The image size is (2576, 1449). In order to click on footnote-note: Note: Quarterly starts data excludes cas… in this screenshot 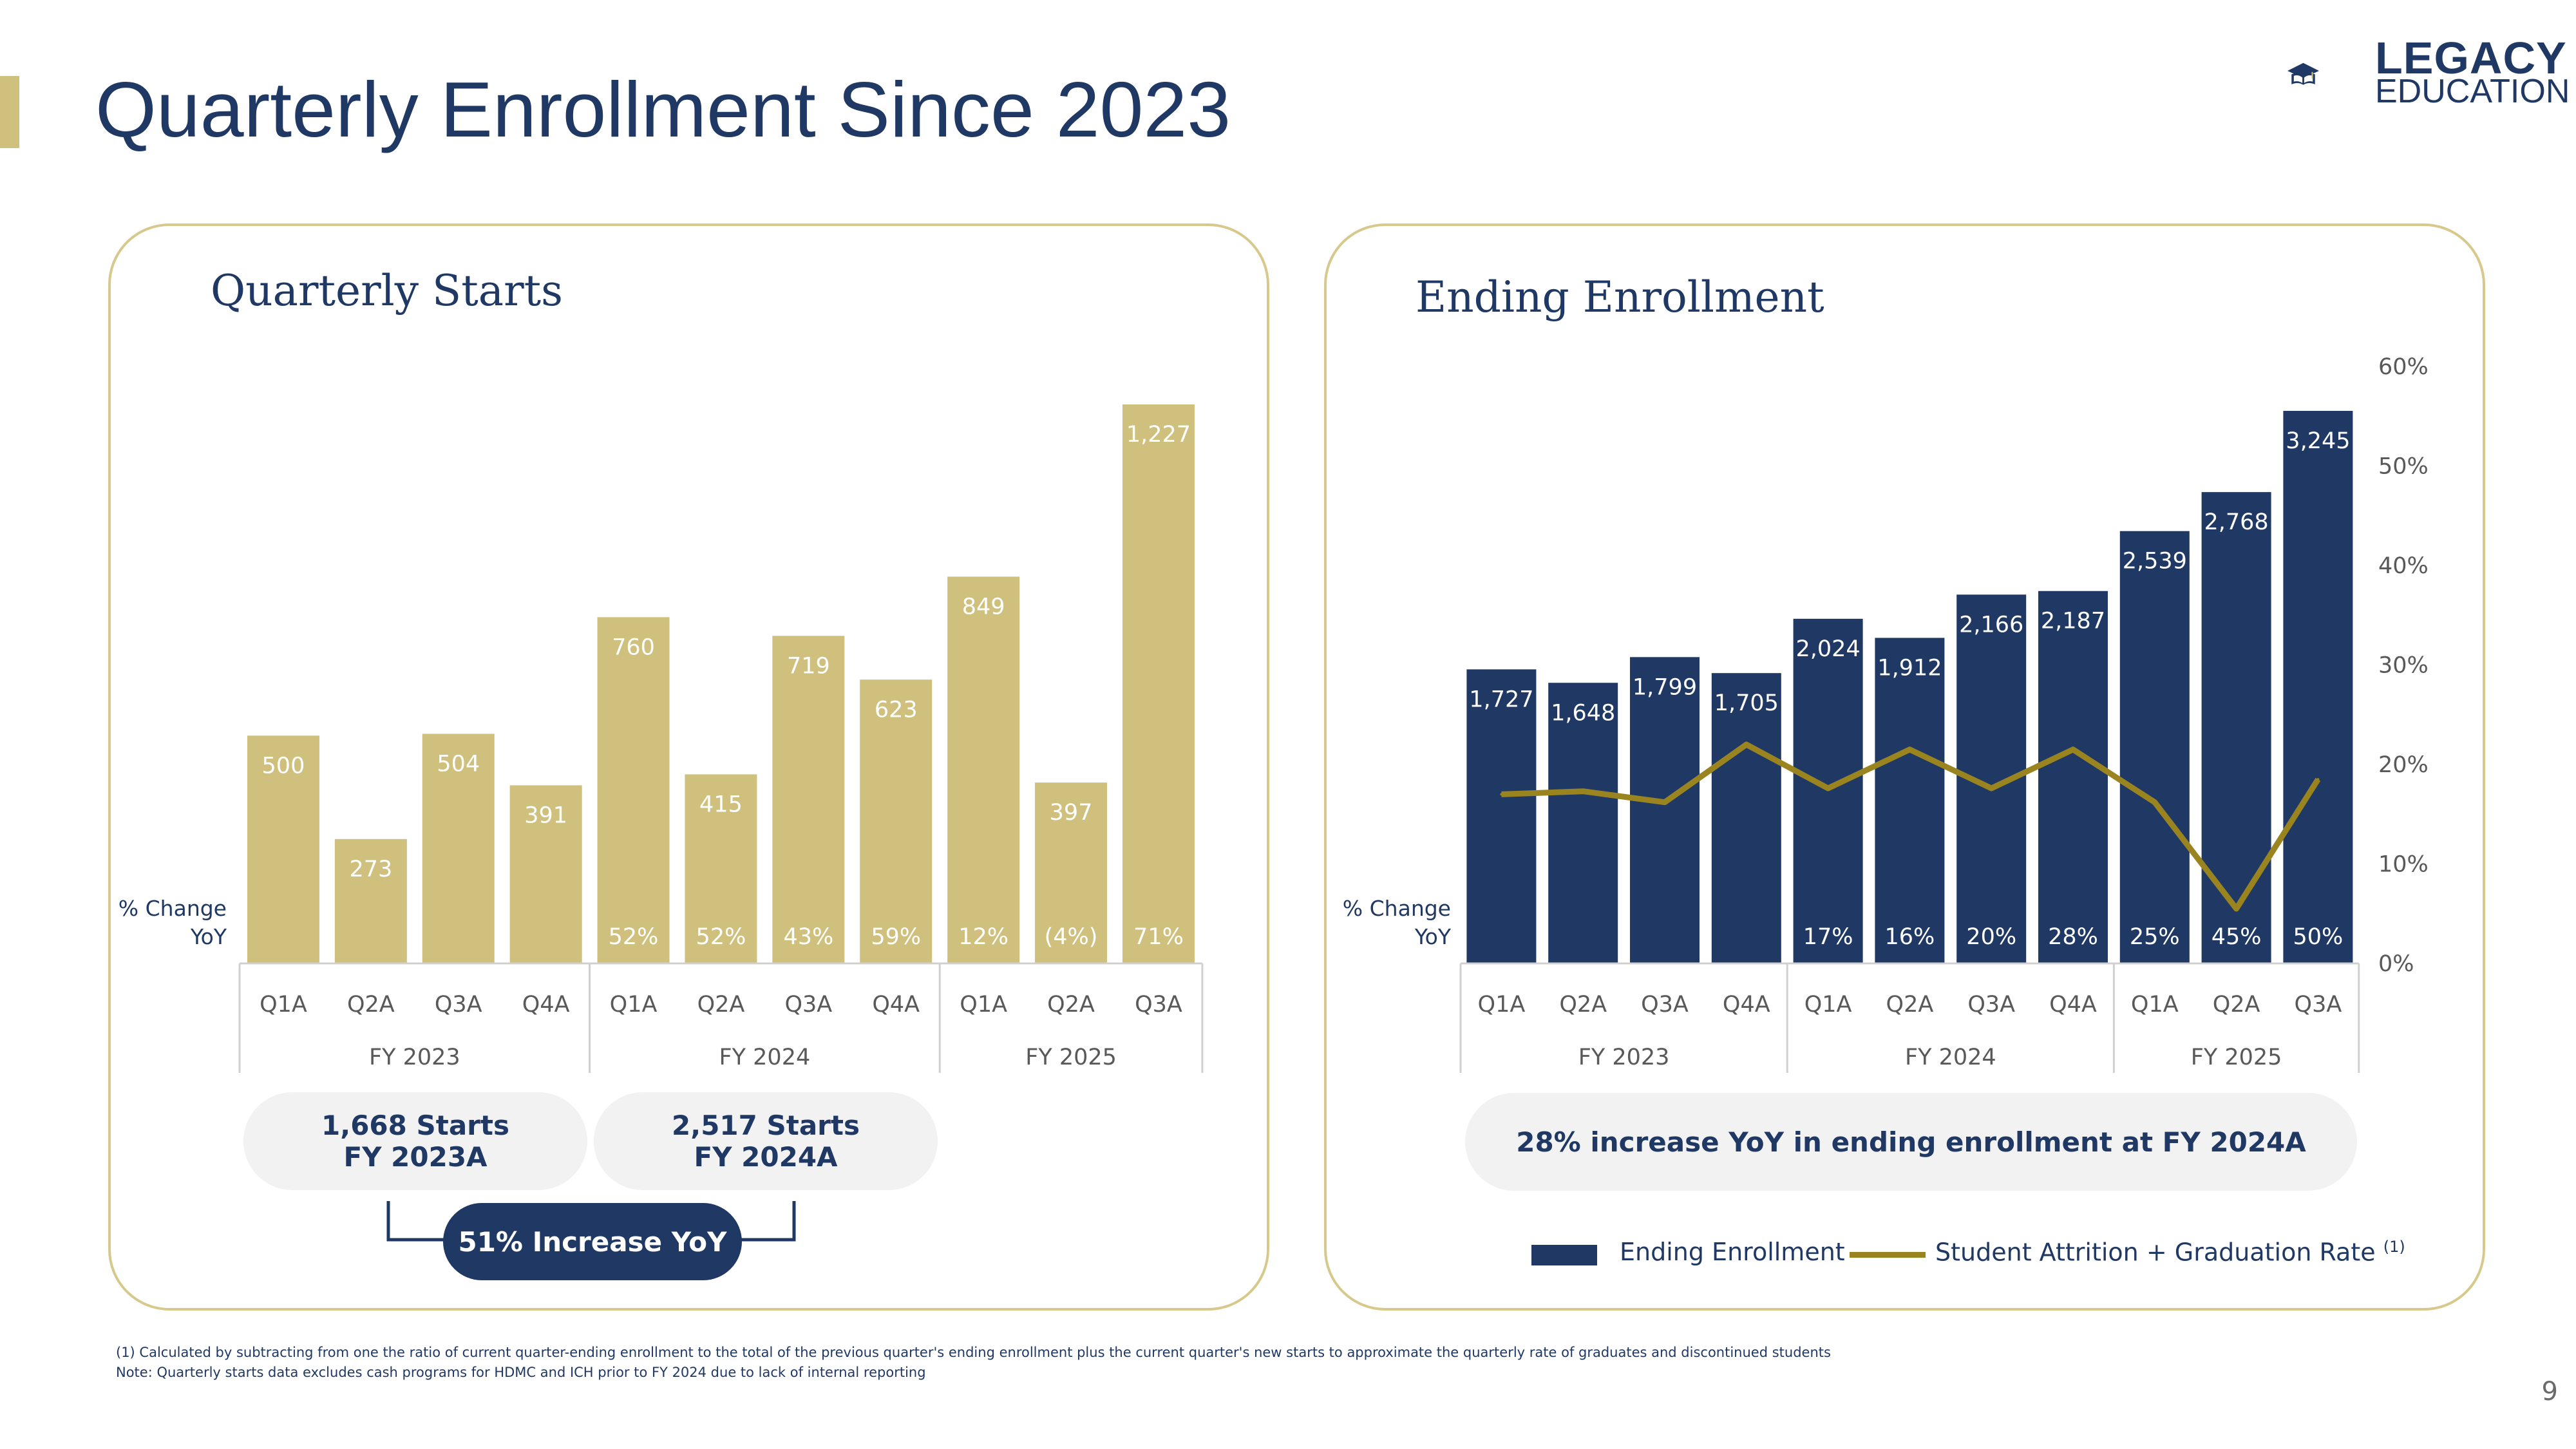, I will do `click(521, 1372)`.